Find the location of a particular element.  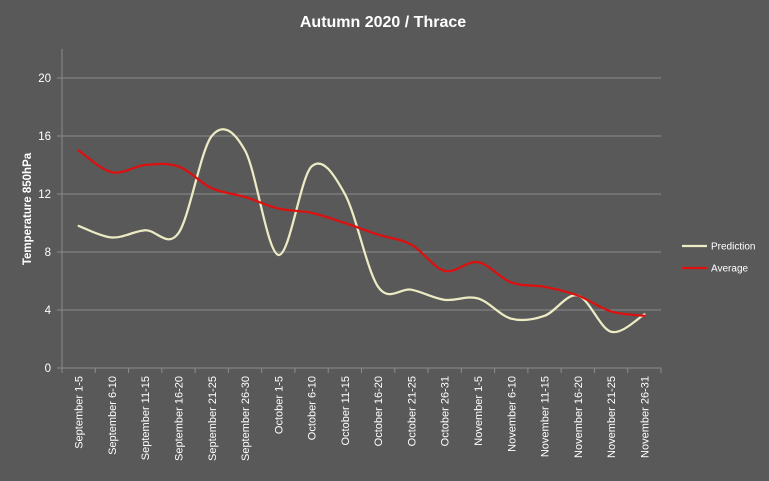

y-tick-label: 4 is located at coordinates (48, 311).